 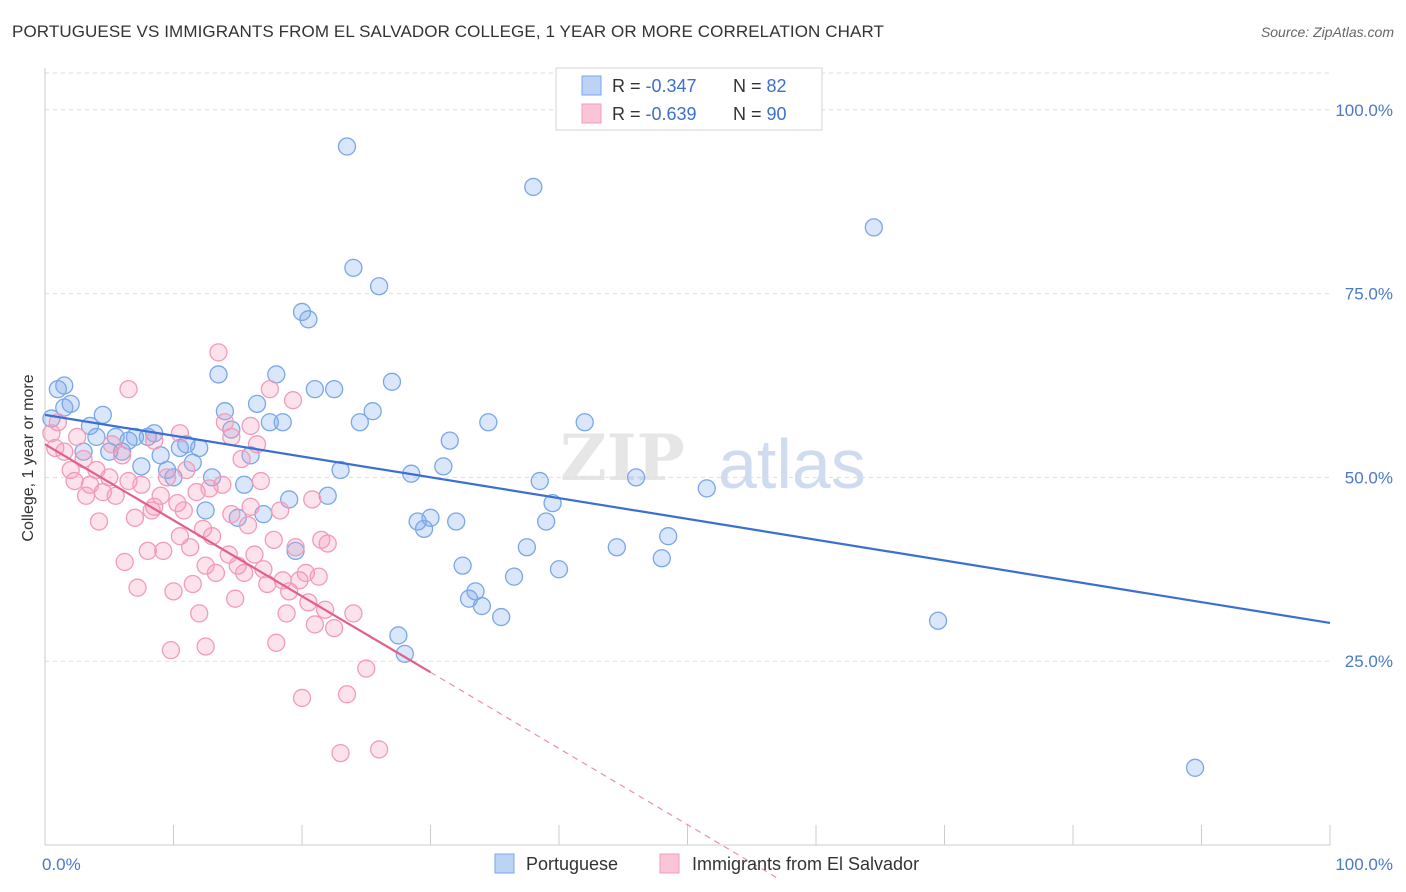 What do you see at coordinates (1327, 32) in the screenshot?
I see `source-label: Source: ZipAtlas.com` at bounding box center [1327, 32].